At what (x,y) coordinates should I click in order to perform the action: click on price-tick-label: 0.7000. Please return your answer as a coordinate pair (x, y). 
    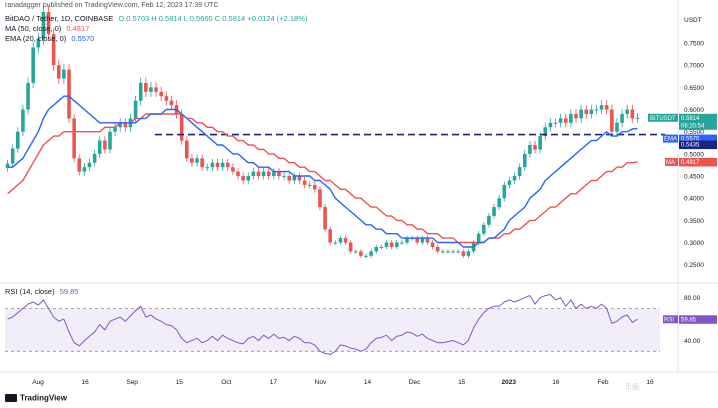
    Looking at the image, I should click on (694, 66).